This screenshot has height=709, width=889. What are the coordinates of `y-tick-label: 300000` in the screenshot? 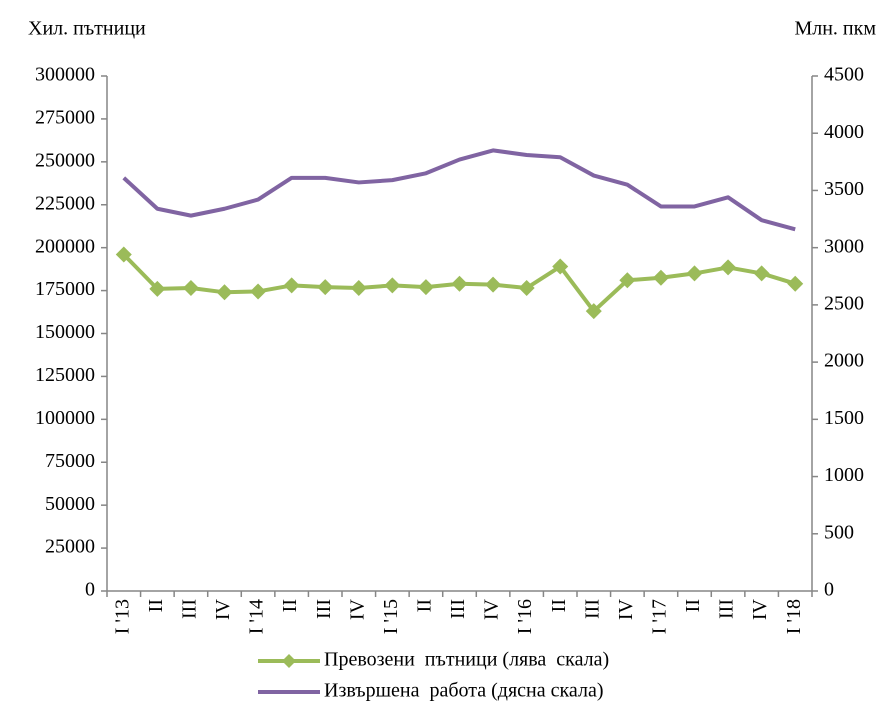 It's located at (65, 75).